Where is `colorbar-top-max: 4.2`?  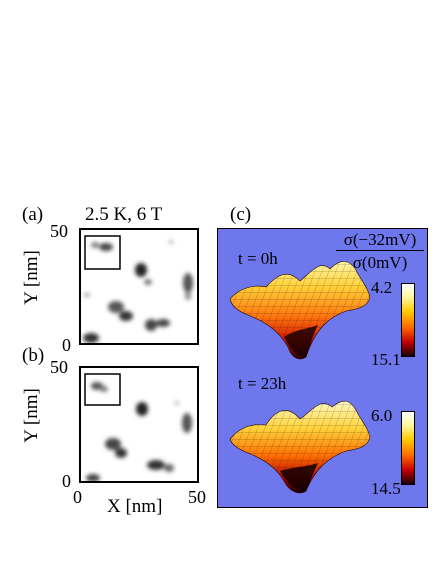 colorbar-top-max: 4.2 is located at coordinates (382, 287).